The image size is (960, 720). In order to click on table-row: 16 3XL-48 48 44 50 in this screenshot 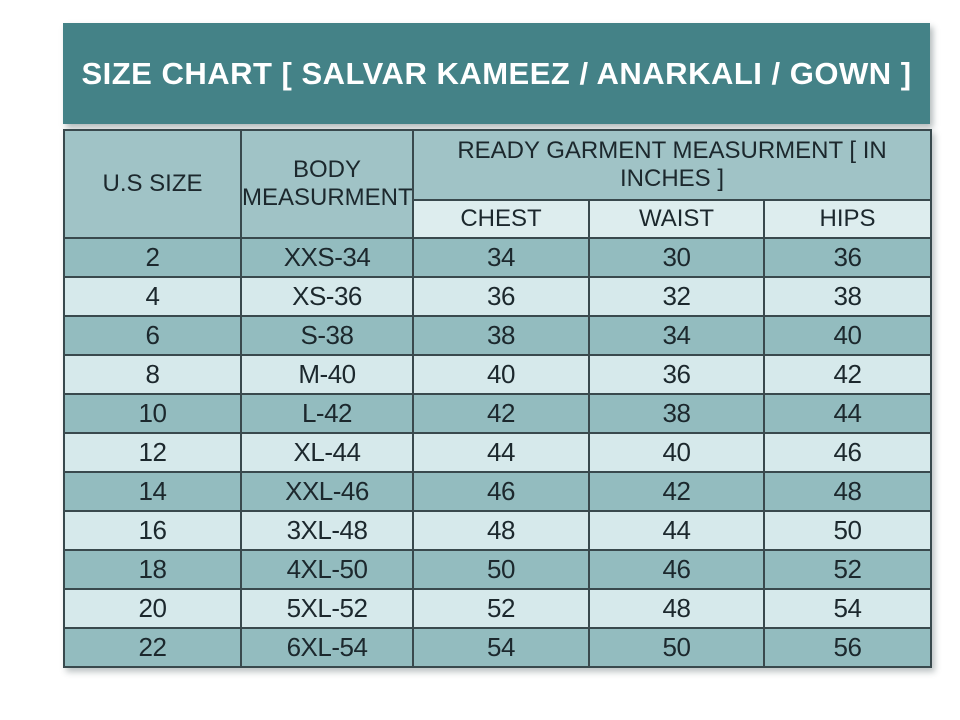, I will do `click(498, 530)`.